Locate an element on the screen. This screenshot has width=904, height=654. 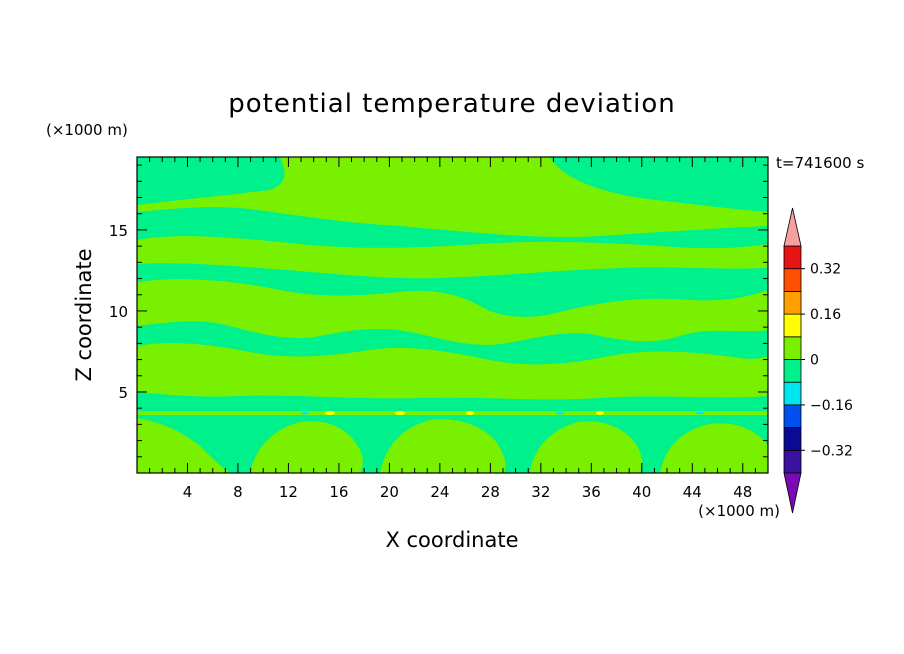
x-tick-label: 12 is located at coordinates (288, 492).